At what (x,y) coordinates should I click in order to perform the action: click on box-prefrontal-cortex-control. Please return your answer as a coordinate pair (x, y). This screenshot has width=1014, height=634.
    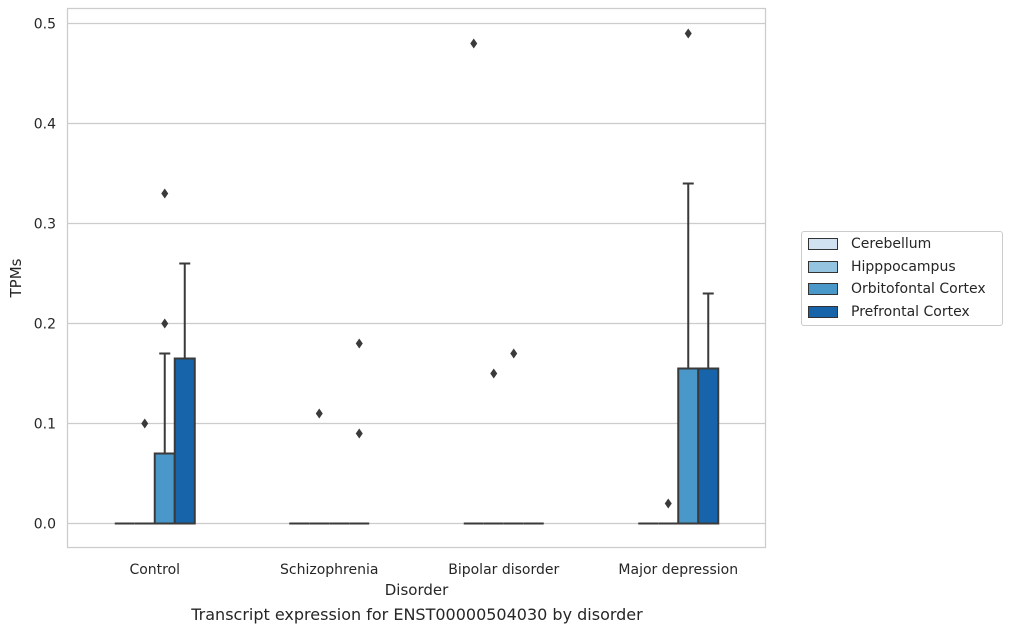
    Looking at the image, I should click on (184, 393).